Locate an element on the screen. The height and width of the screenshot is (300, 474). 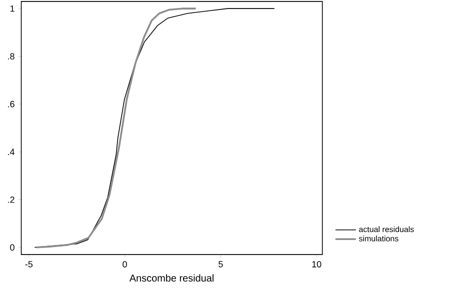
x-tick-label: 0 is located at coordinates (124, 264).